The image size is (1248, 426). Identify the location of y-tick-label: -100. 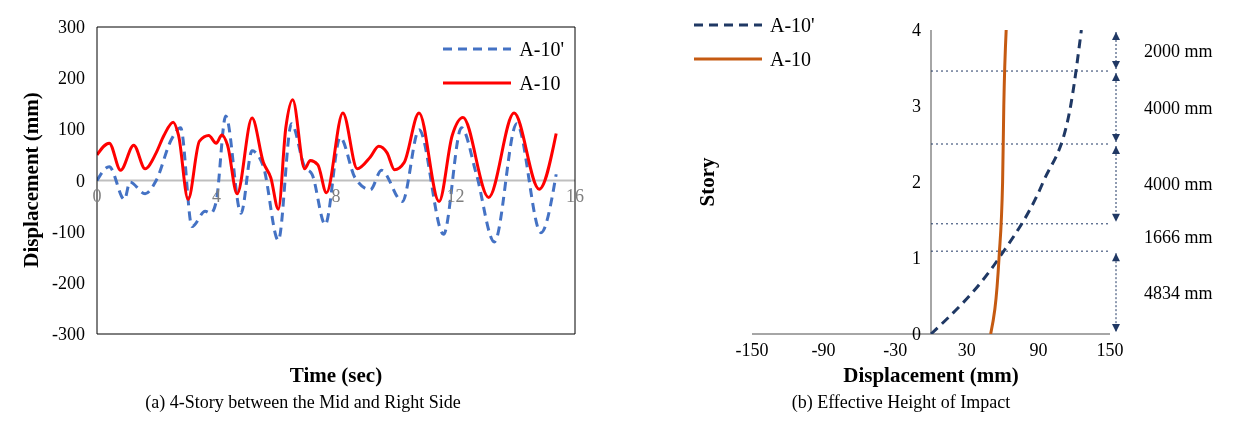
(68, 231).